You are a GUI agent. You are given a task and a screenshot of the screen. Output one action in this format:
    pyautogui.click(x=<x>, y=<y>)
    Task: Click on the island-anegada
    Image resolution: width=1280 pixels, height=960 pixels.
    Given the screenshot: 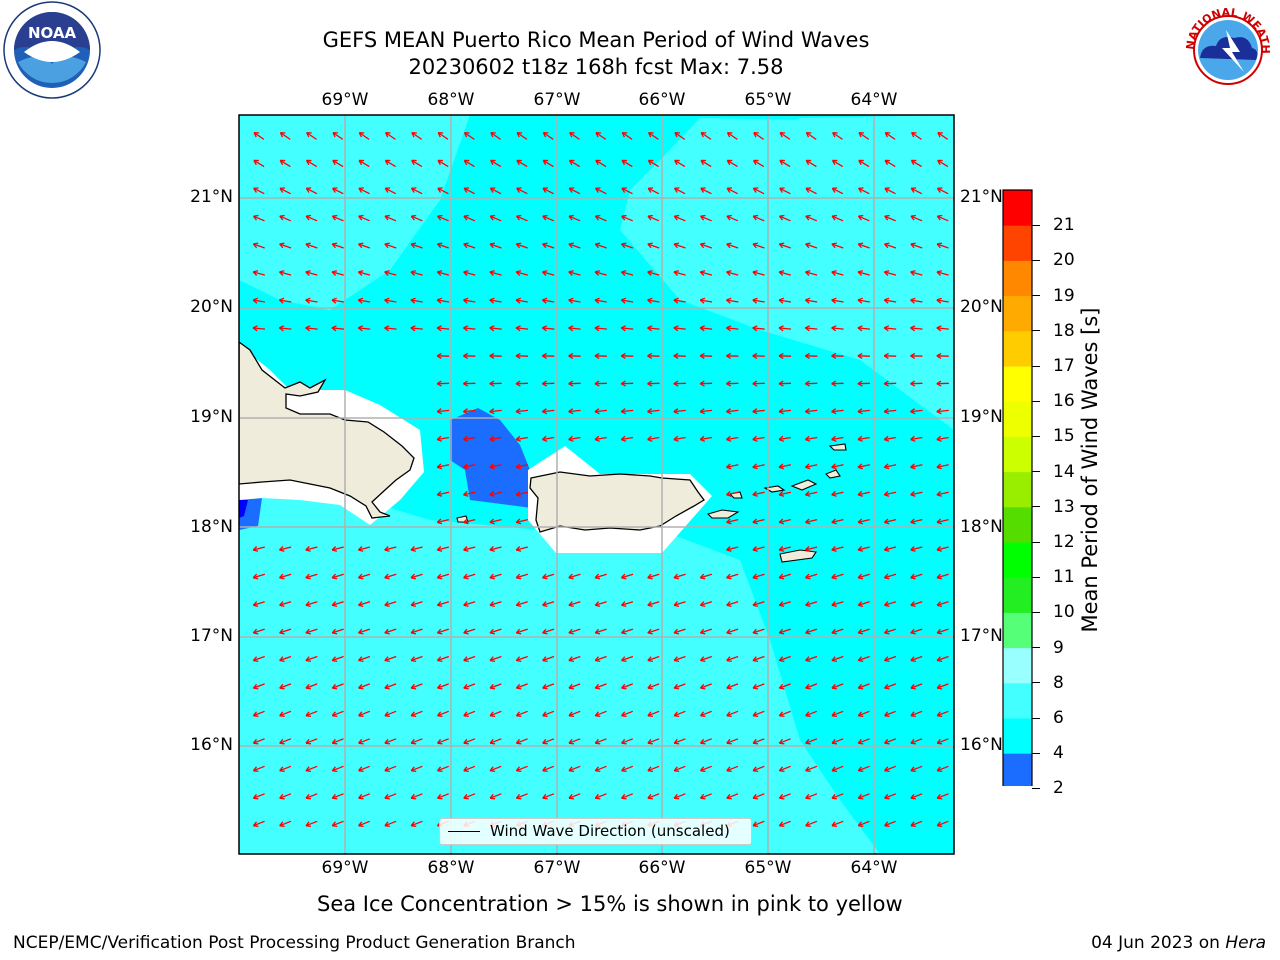 What is the action you would take?
    pyautogui.click(x=837, y=447)
    